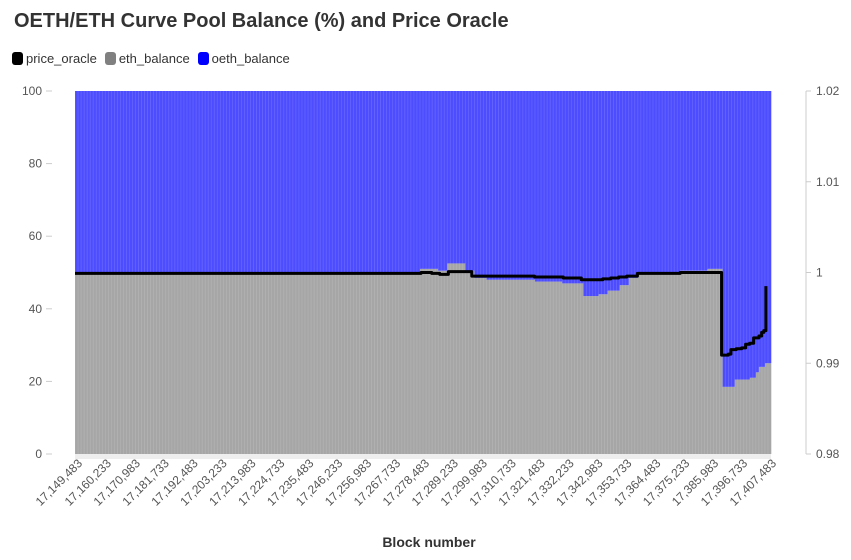  I want to click on y2-tick-label: 1.02, so click(828, 91).